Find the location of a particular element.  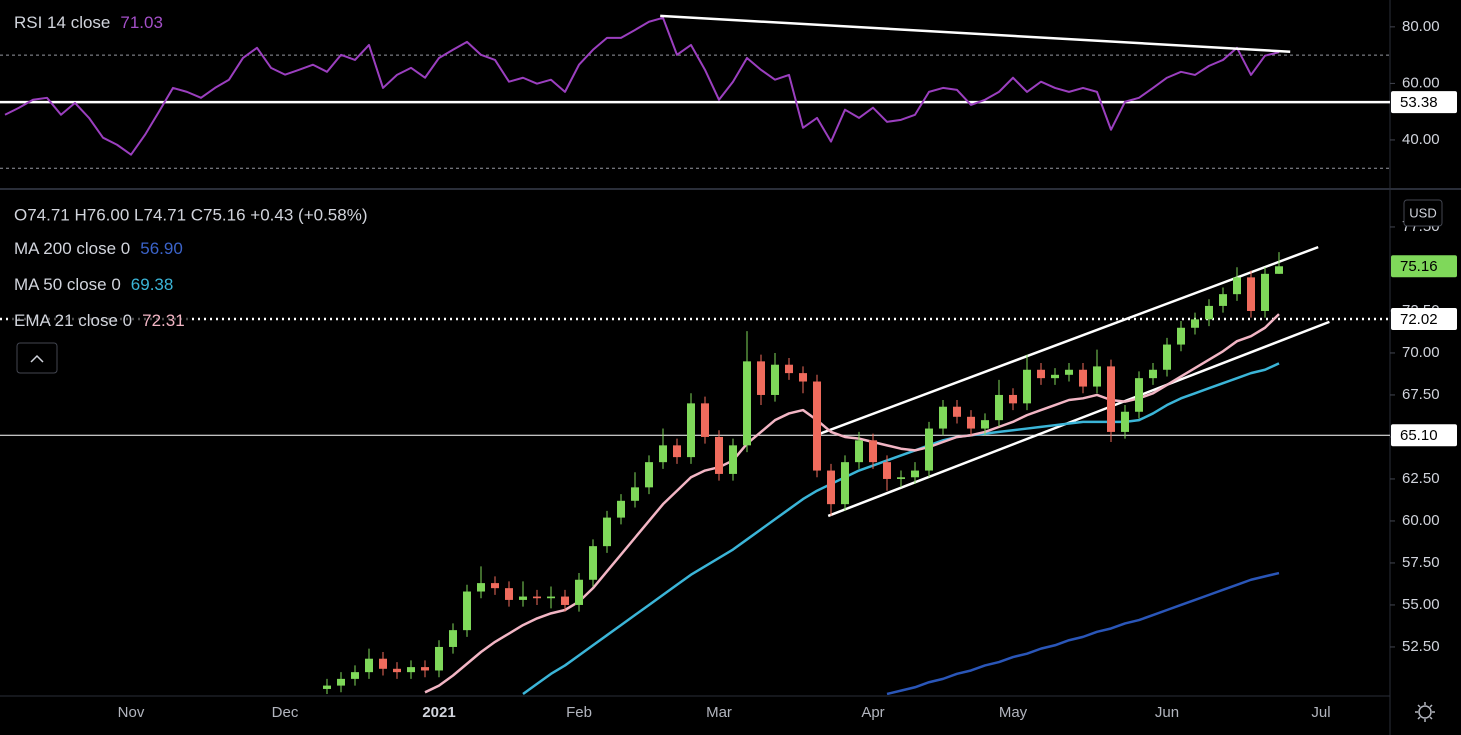

gear-teeth is located at coordinates (1425, 712).